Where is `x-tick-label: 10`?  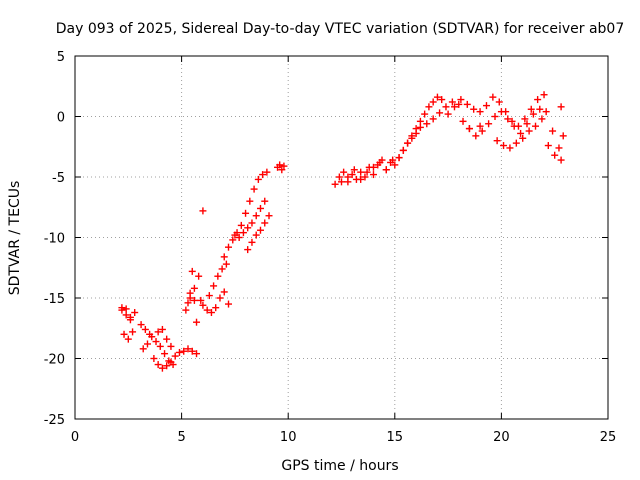 x-tick-label: 10 is located at coordinates (288, 437).